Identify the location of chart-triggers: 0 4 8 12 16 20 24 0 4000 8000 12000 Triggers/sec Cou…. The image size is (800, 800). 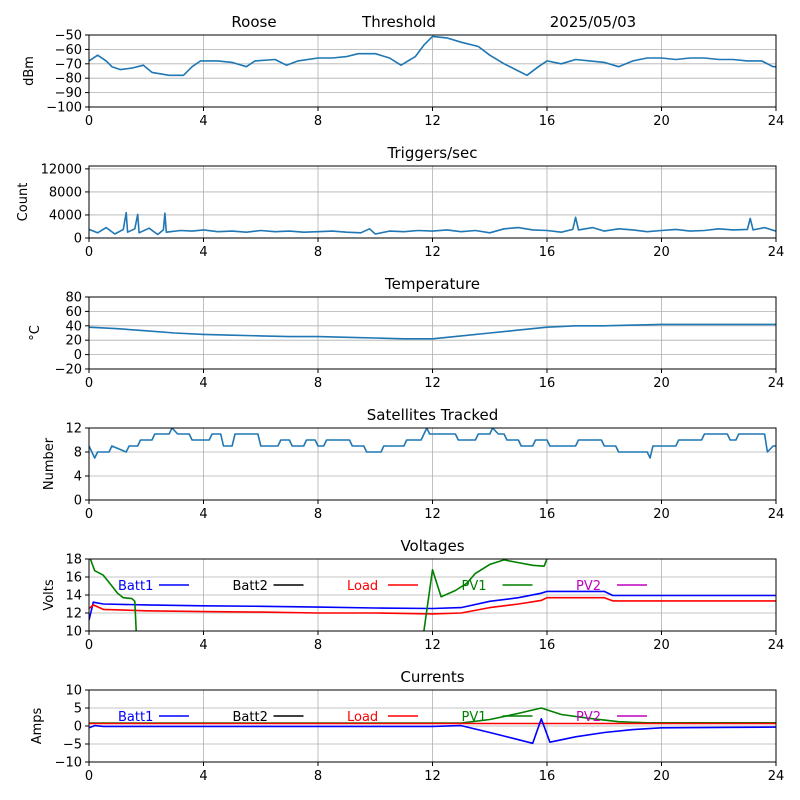
(400, 202).